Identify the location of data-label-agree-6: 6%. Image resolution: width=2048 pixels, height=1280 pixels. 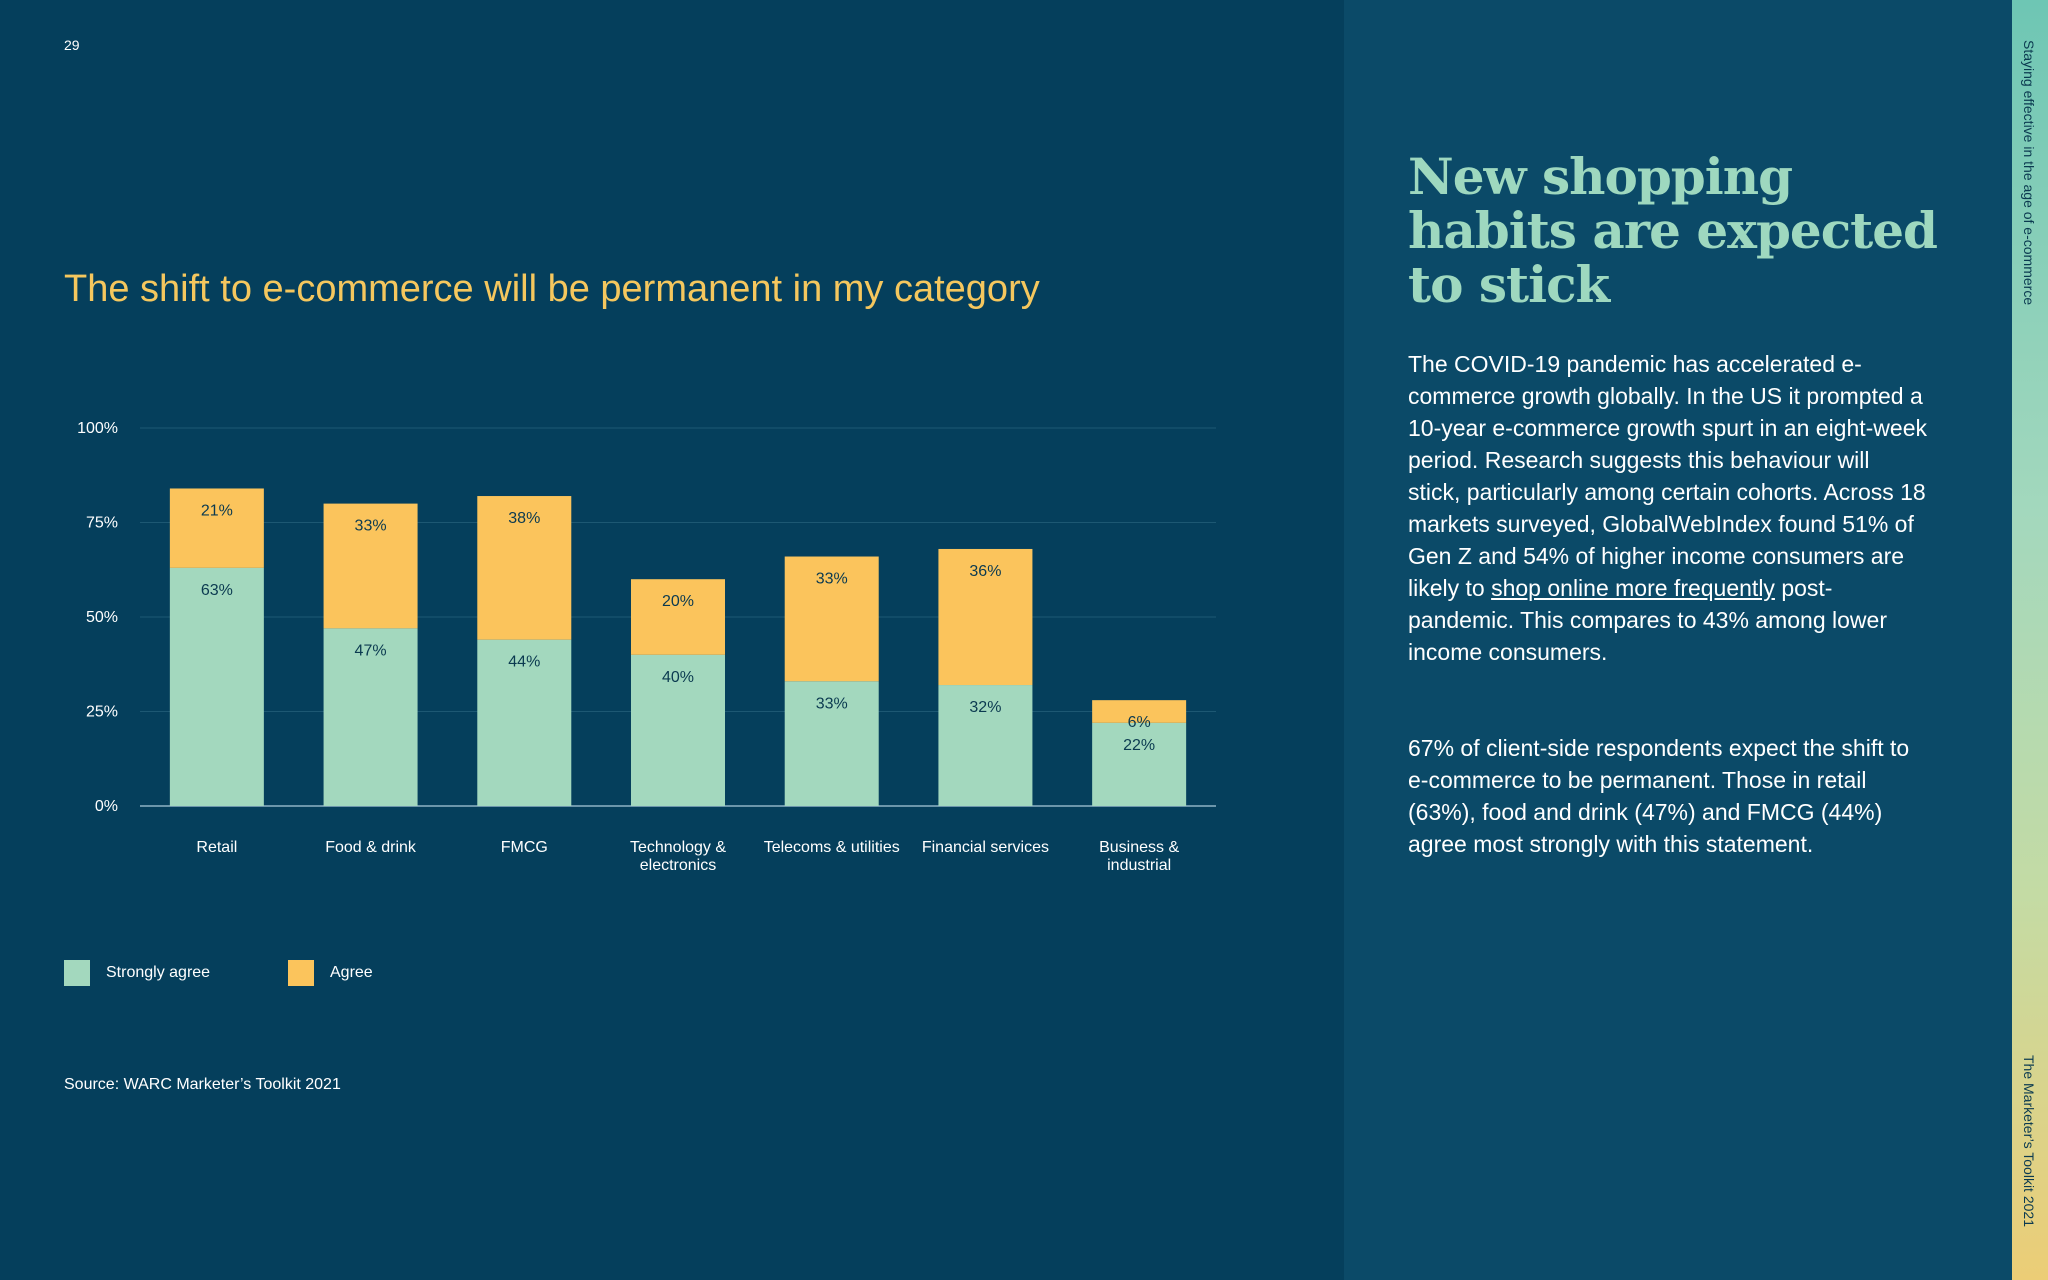
(1139, 722).